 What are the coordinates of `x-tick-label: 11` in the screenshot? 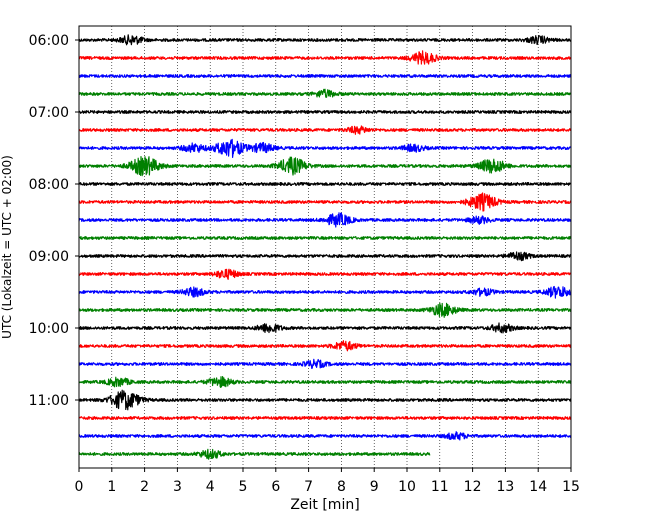 It's located at (440, 487).